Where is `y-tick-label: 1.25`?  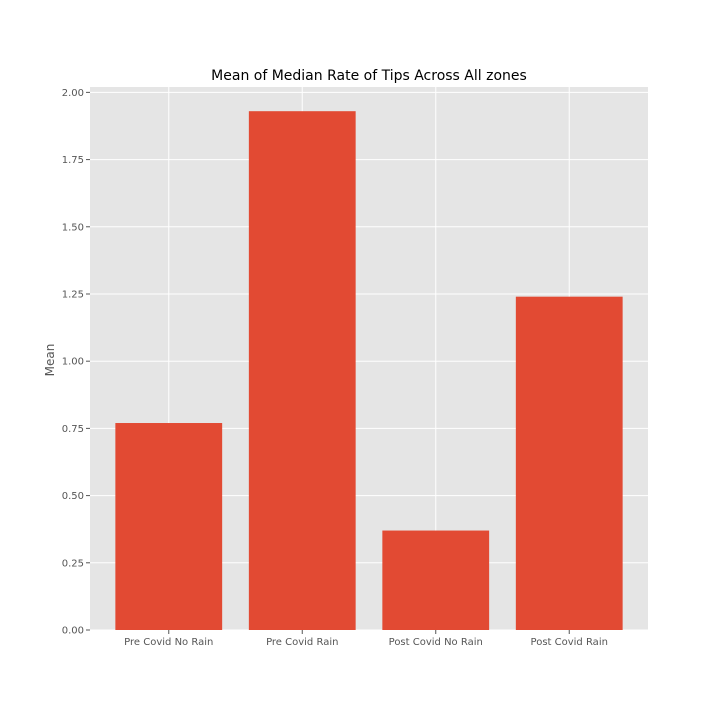 y-tick-label: 1.25 is located at coordinates (73, 294).